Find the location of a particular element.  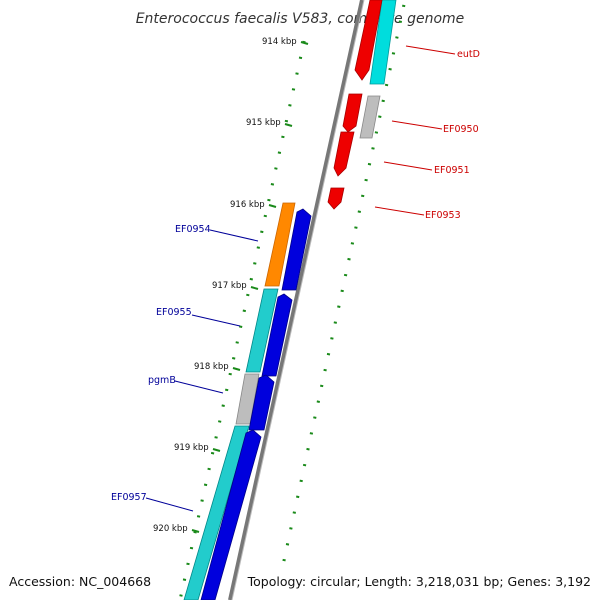

leader-pgmB is located at coordinates (199, 387).